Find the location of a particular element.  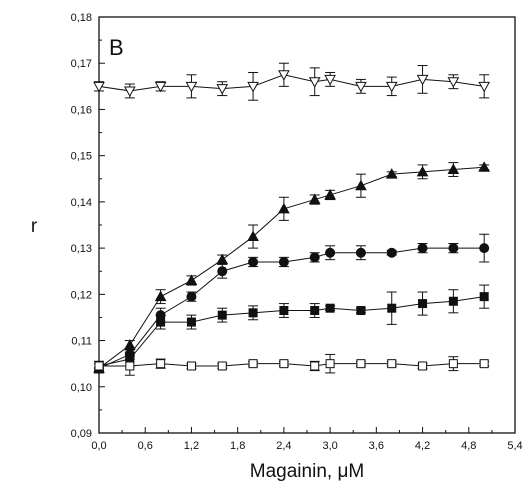

x-tick-label: 0,6 is located at coordinates (145, 446).